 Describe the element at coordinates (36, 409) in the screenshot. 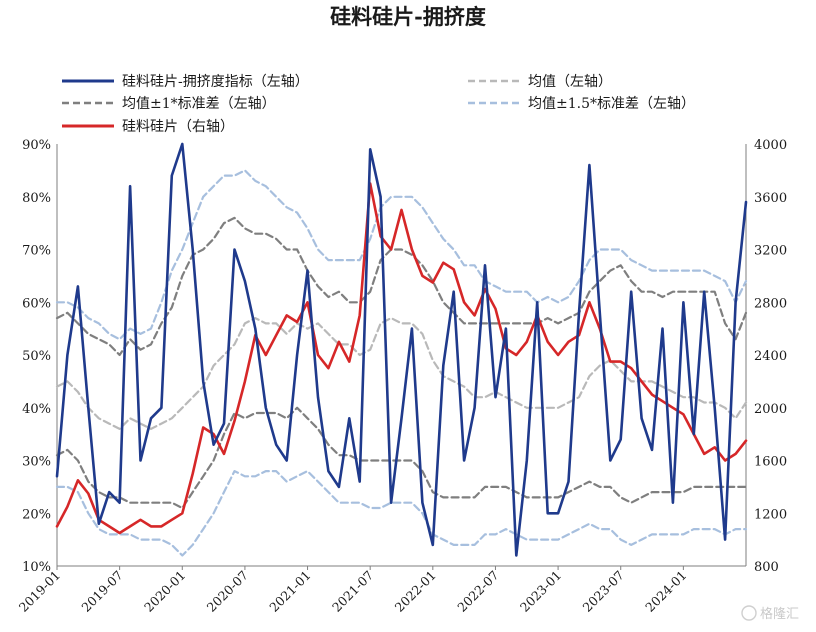

I see `left-tick-label: 40%` at that location.